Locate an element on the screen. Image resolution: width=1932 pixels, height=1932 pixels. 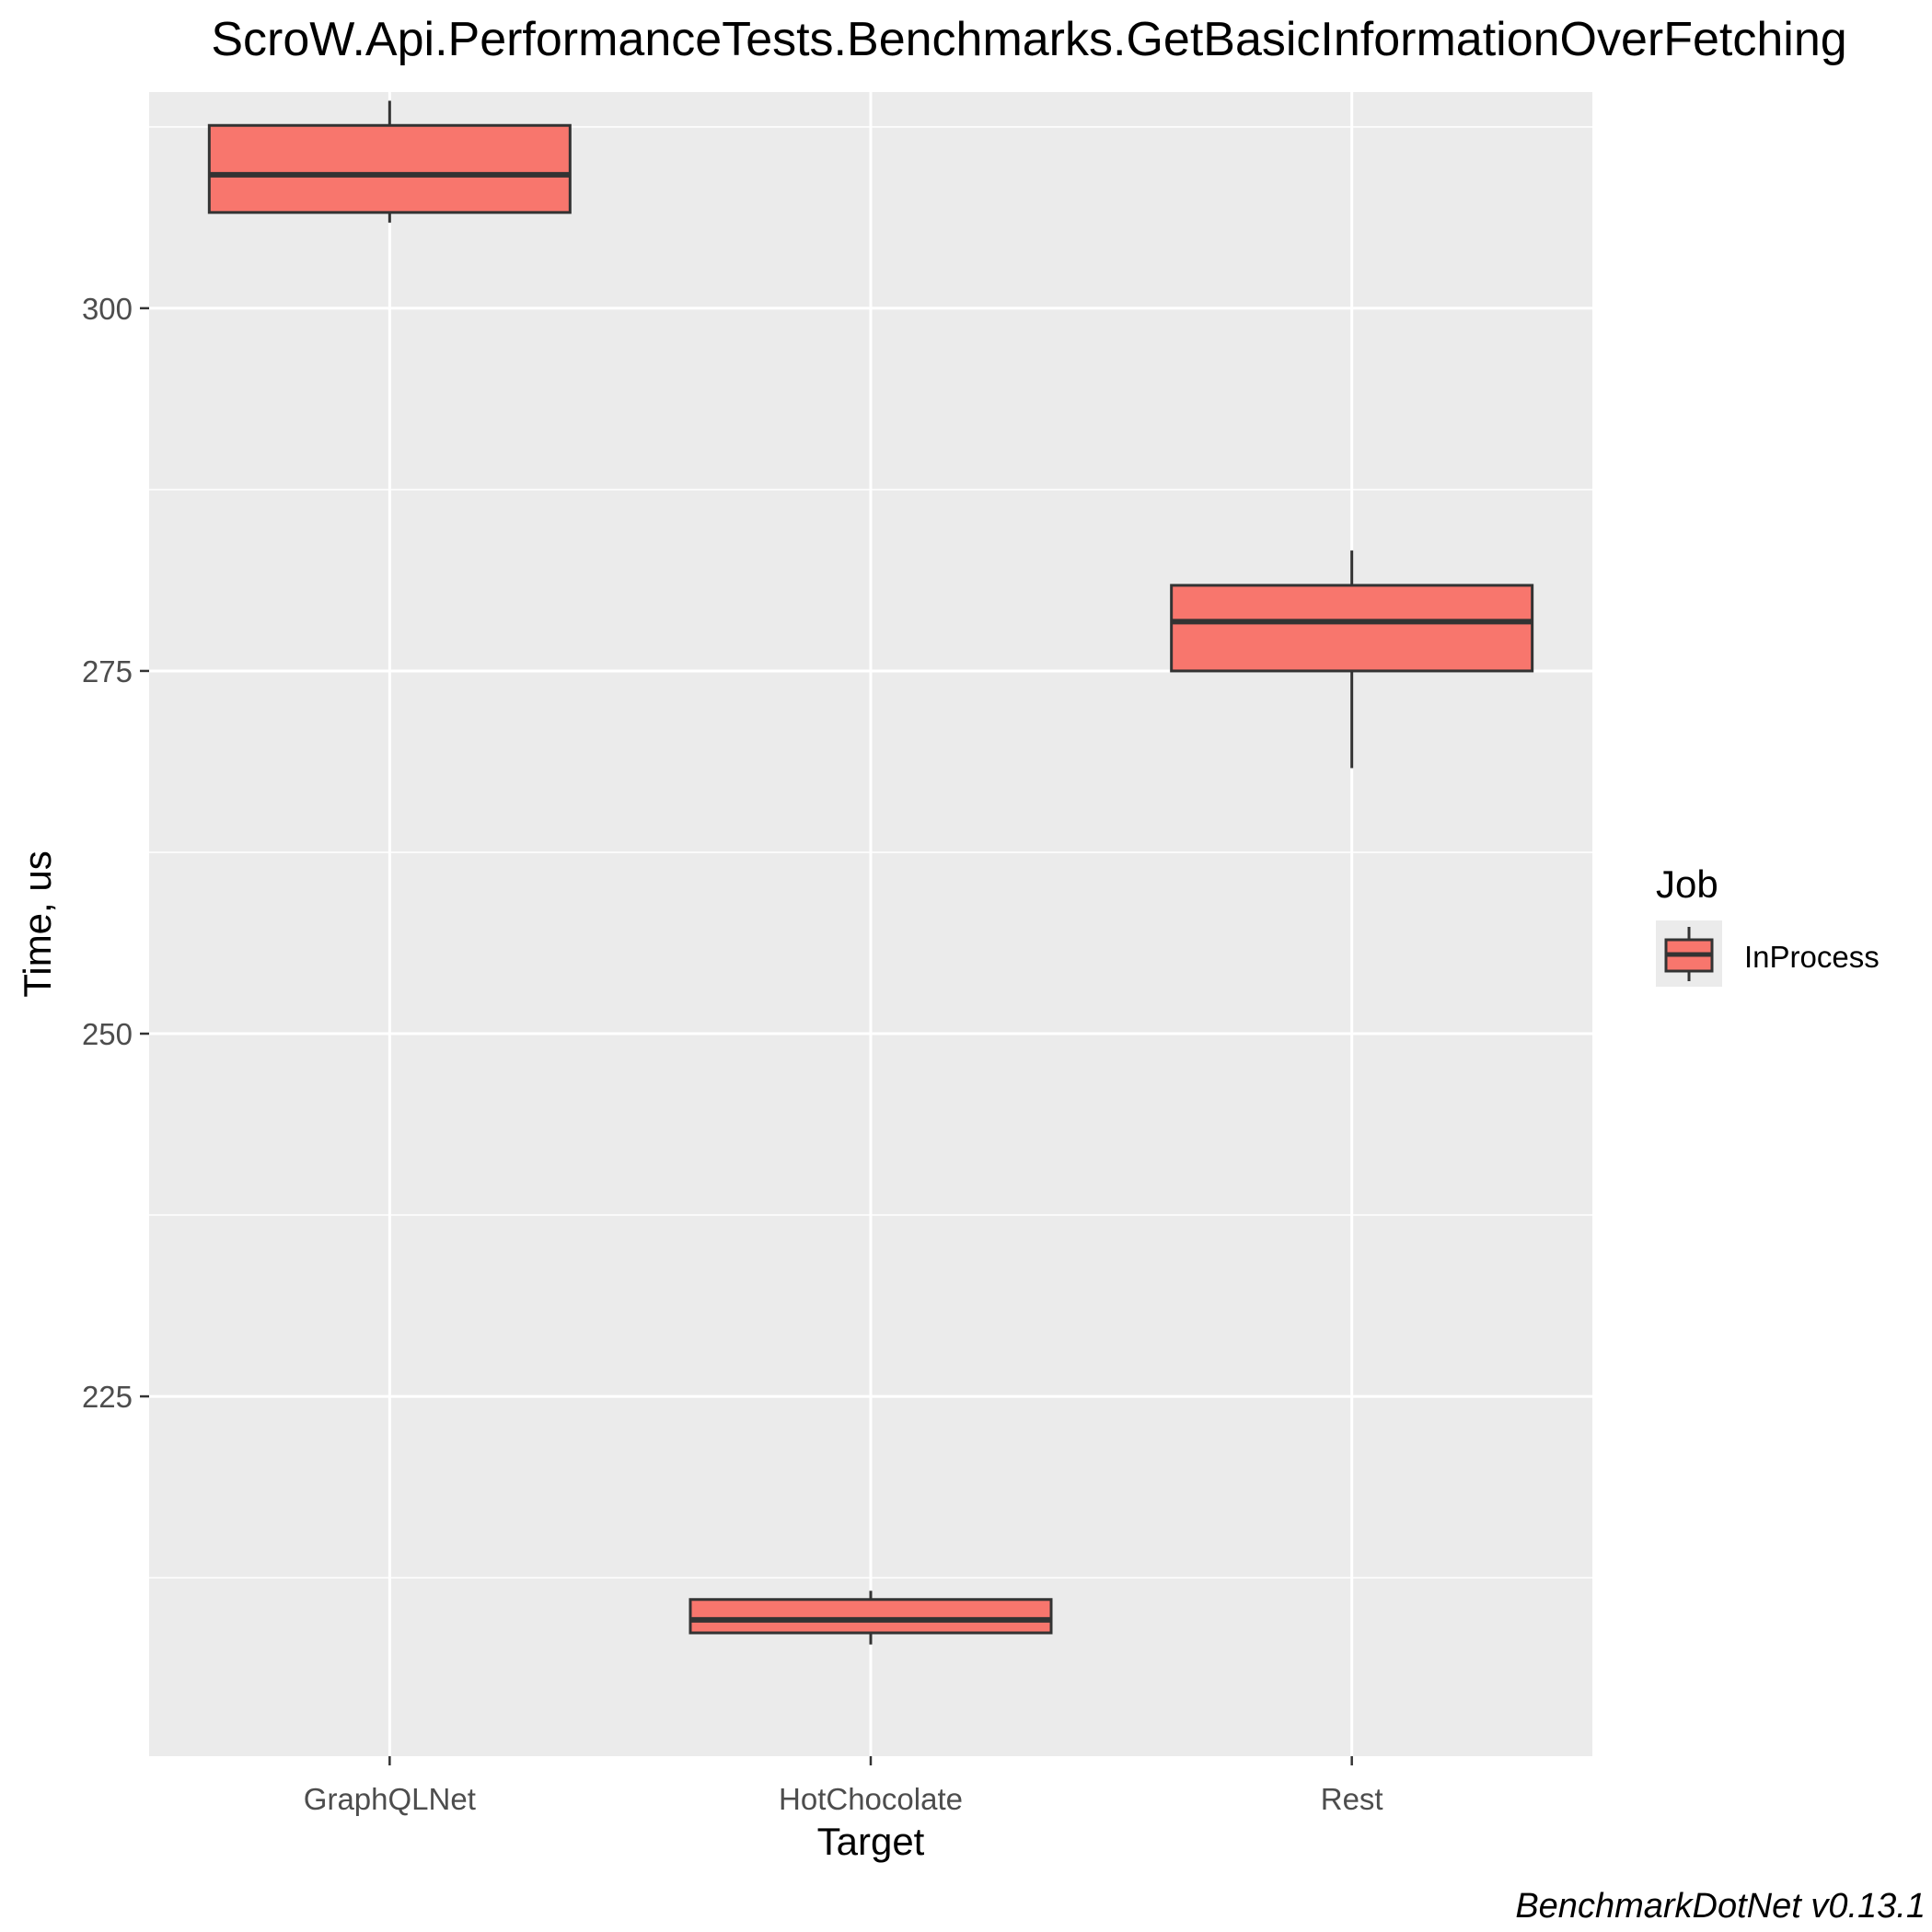
box-graphqlnet is located at coordinates (389, 162).